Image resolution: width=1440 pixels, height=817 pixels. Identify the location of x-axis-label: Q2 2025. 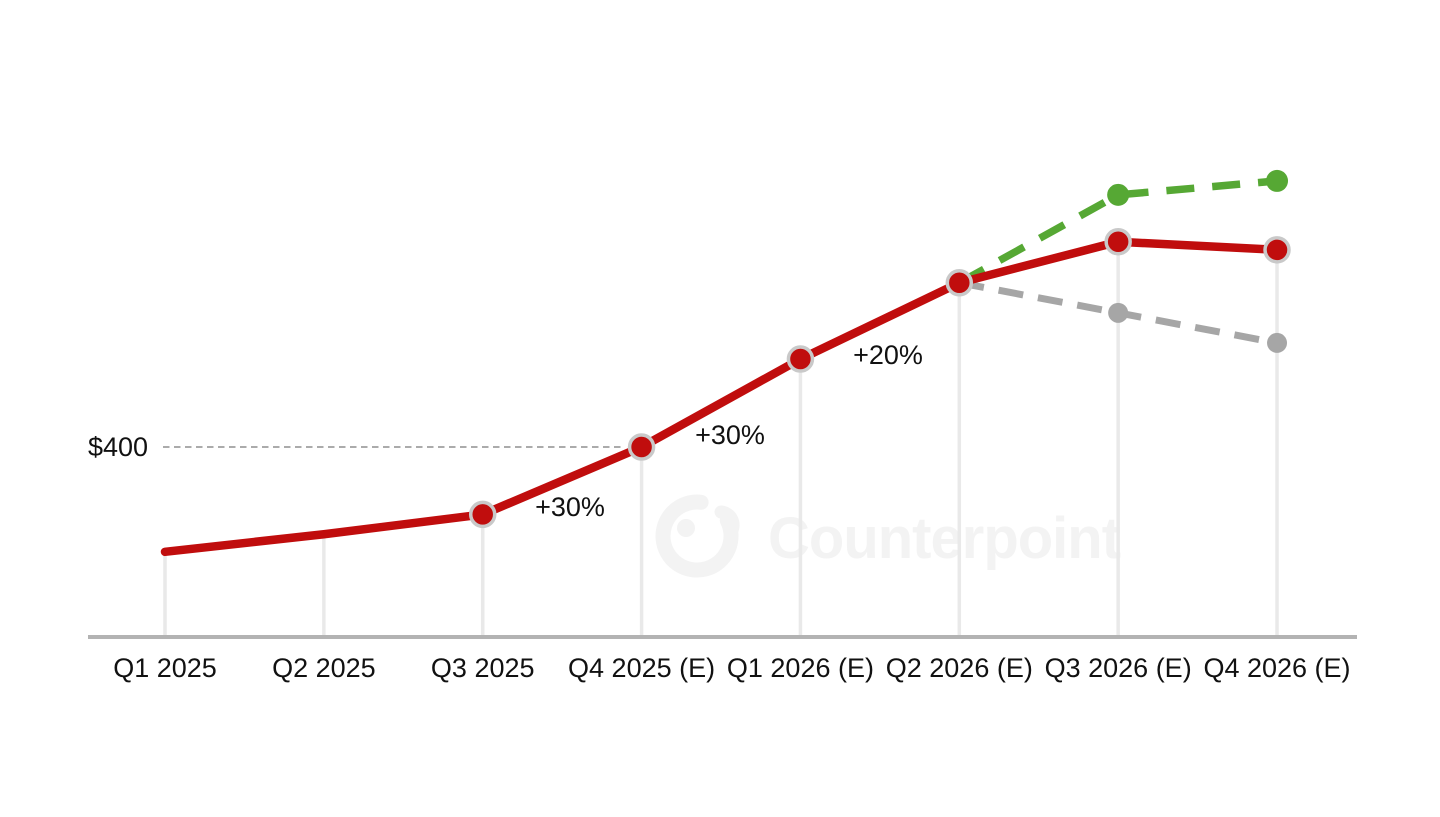
(324, 668).